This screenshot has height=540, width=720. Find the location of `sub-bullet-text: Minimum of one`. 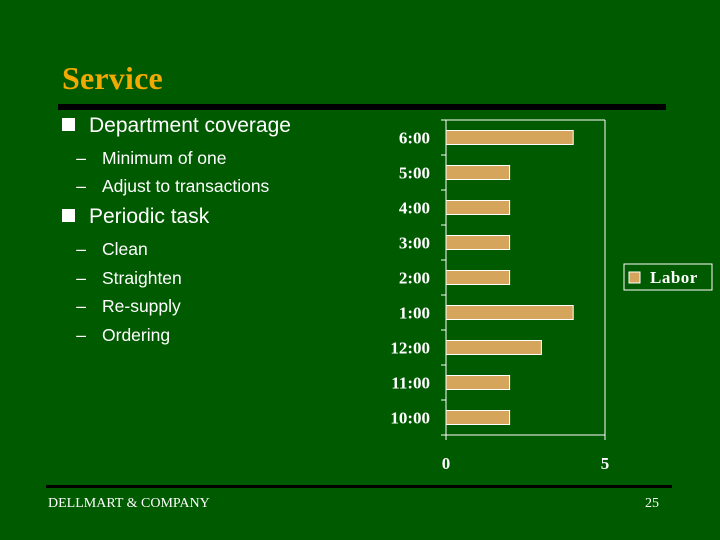

sub-bullet-text: Minimum of one is located at coordinates (164, 158).